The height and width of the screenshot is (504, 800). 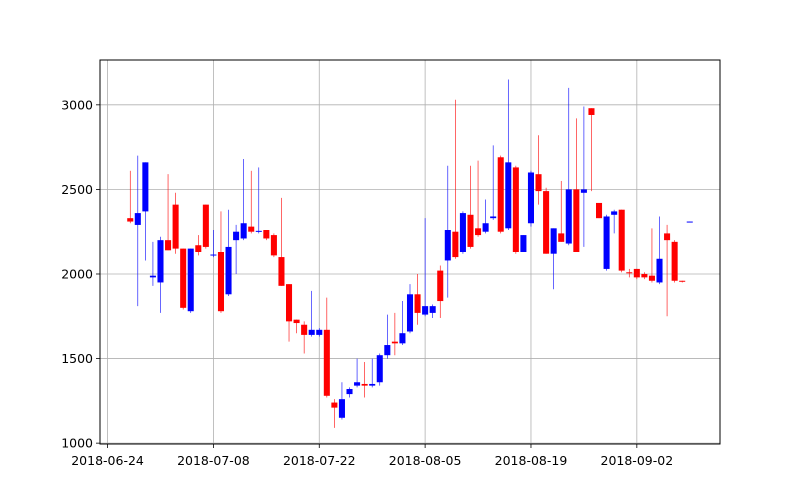 What do you see at coordinates (319, 460) in the screenshot?
I see `x-tick-label: 2018-07-22` at bounding box center [319, 460].